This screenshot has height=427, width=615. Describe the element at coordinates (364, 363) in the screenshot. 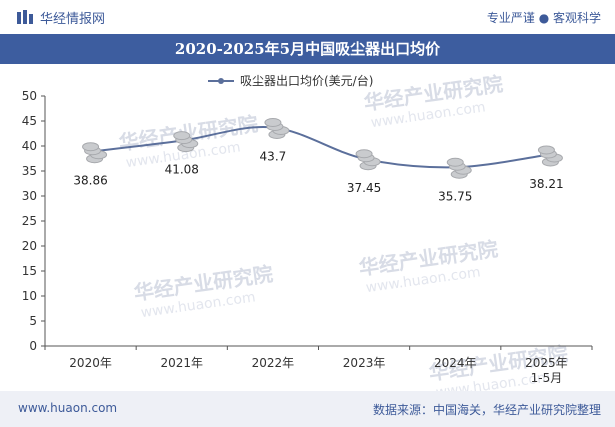

I see `x-tick-label: 2023年` at that location.